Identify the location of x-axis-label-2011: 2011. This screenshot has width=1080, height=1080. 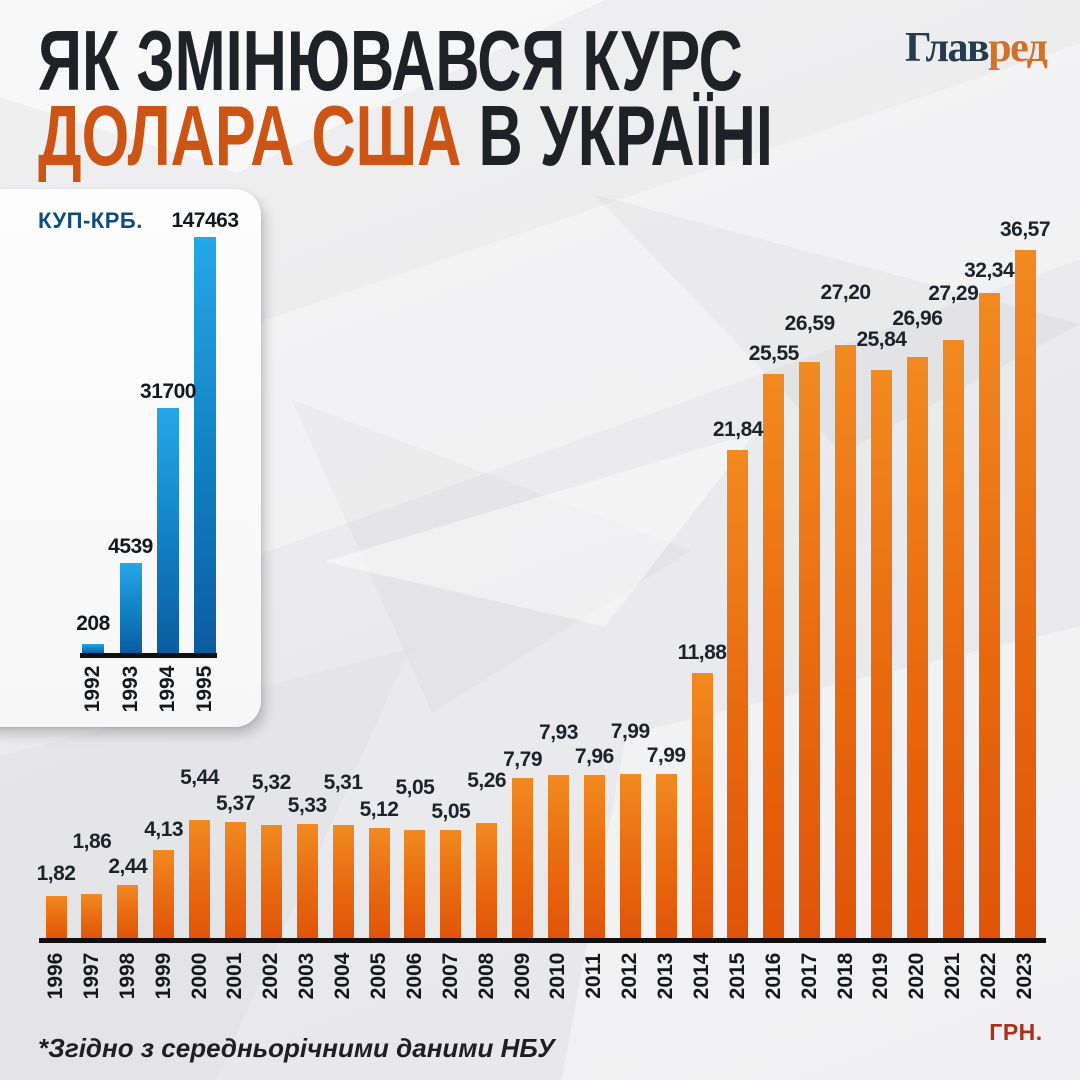
(594, 976).